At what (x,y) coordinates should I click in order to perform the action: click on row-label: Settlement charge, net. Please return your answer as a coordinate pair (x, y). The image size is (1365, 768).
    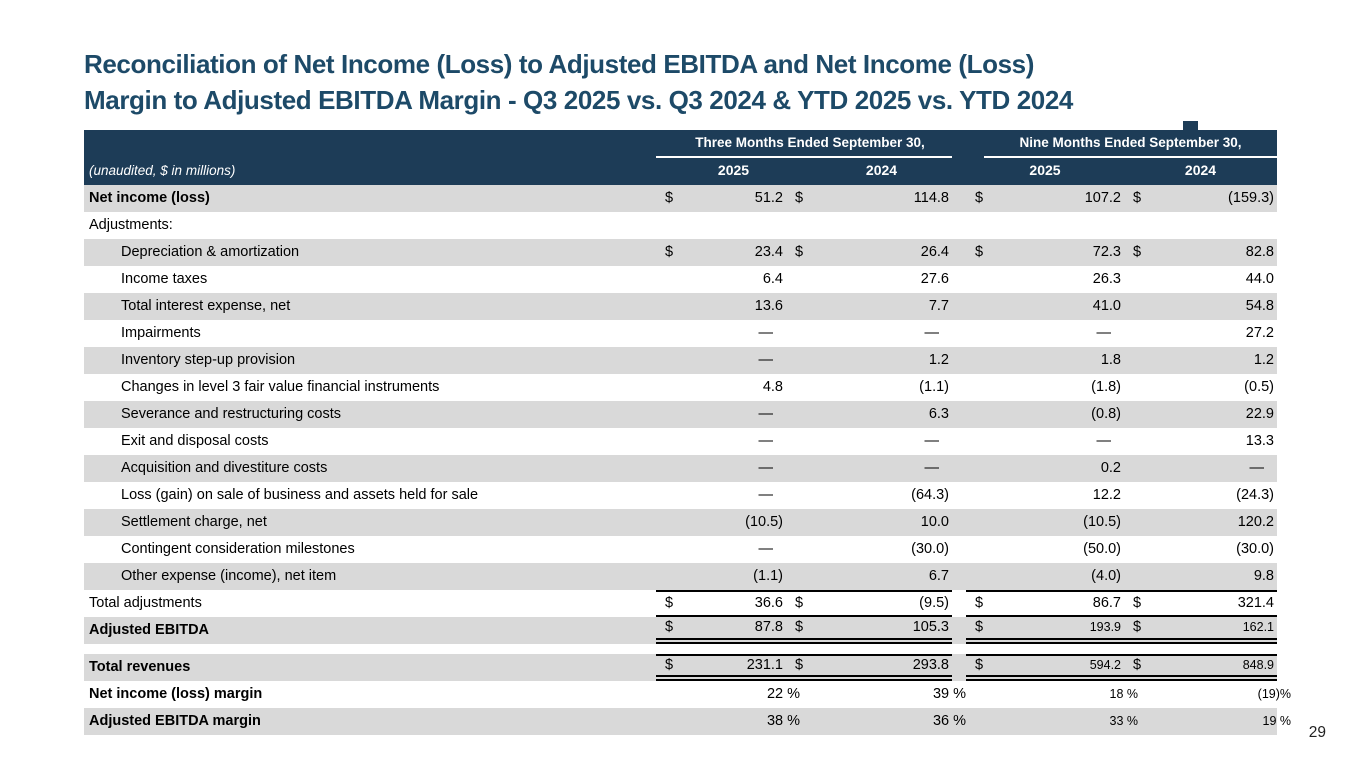
    Looking at the image, I should click on (194, 522).